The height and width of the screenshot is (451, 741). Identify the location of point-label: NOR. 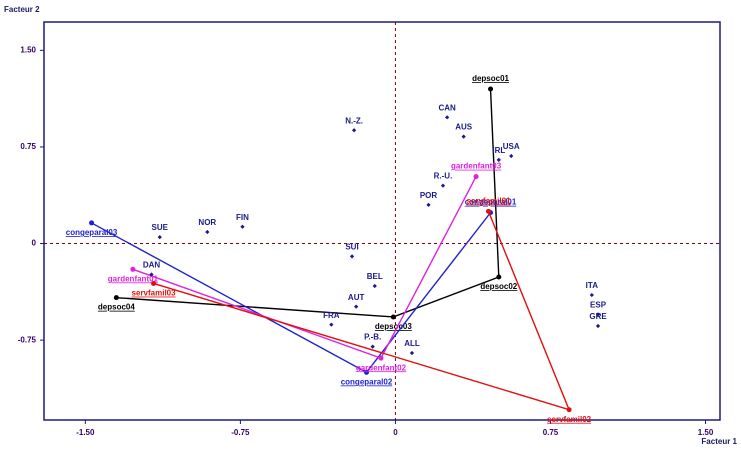
(207, 222).